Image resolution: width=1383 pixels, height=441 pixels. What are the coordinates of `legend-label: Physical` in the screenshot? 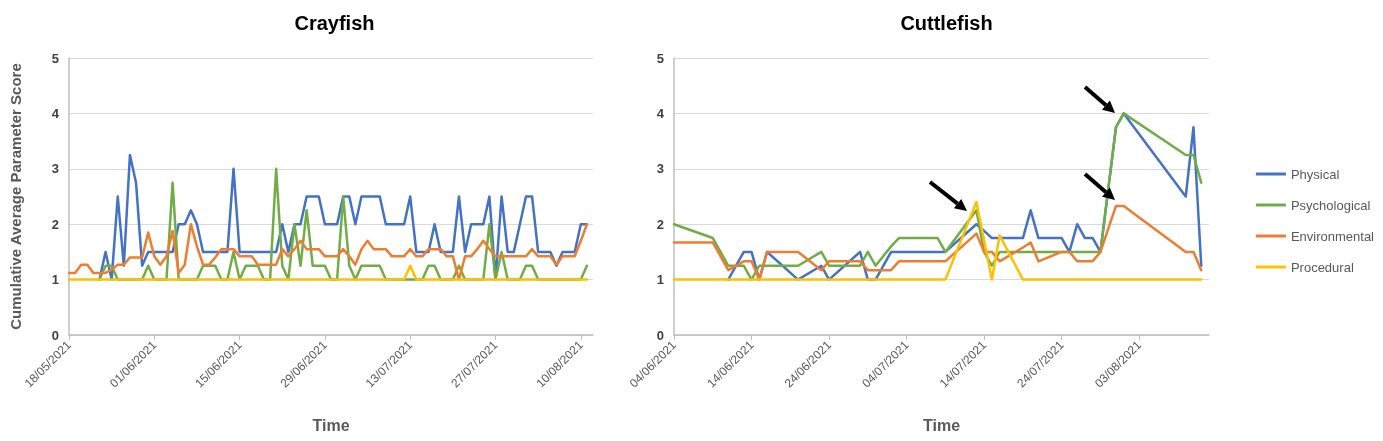 It's located at (1315, 174).